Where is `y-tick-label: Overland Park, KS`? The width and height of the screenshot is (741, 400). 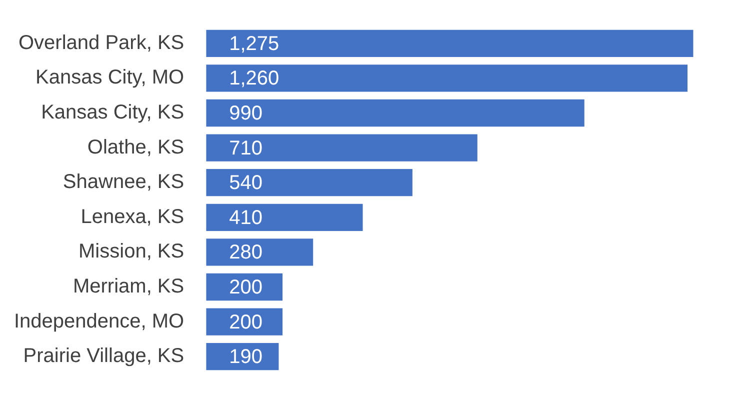
y-tick-label: Overland Park, KS is located at coordinates (101, 43).